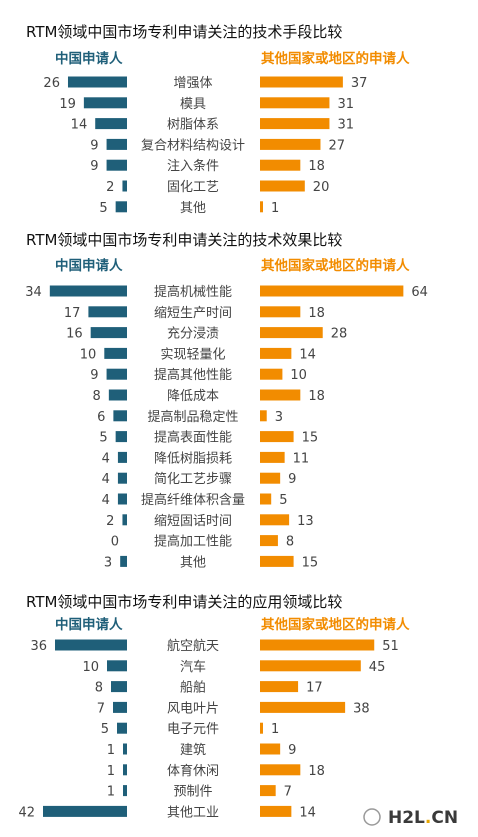 The height and width of the screenshot is (837, 478). Describe the element at coordinates (193, 313) in the screenshot. I see `category-label: 缩短生产时间` at that location.